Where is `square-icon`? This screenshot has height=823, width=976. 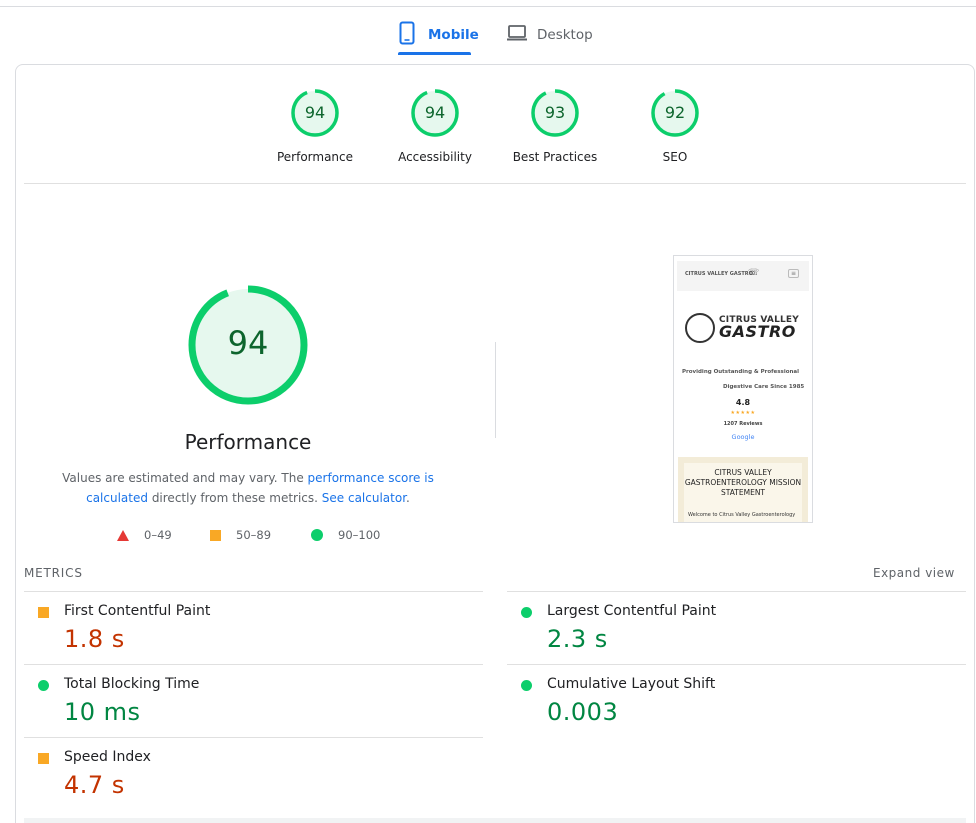
square-icon is located at coordinates (215, 535).